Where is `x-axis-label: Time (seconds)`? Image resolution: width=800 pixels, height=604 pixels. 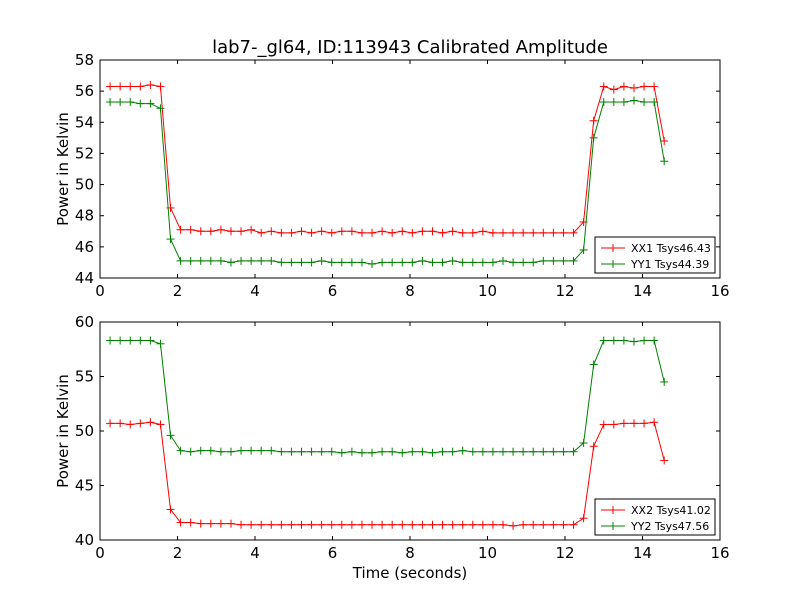
x-axis-label: Time (seconds) is located at coordinates (410, 573).